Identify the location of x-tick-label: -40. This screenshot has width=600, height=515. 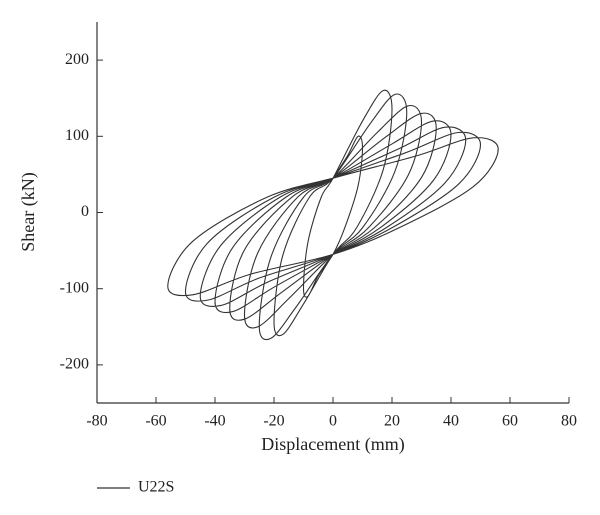
(214, 421).